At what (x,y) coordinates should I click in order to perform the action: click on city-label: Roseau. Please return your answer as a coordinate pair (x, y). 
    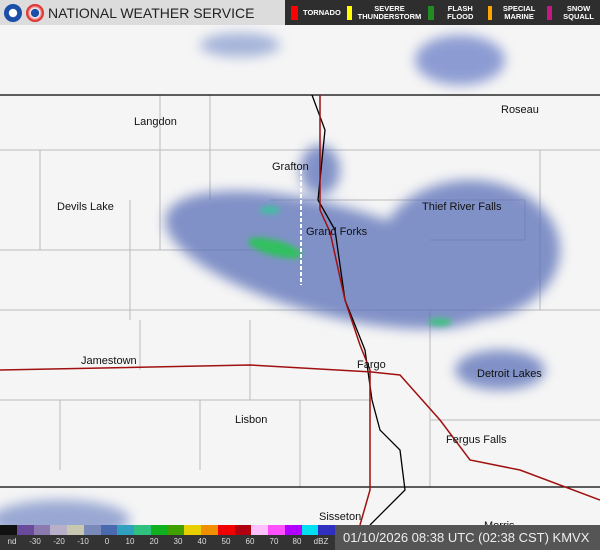
    Looking at the image, I should click on (520, 110).